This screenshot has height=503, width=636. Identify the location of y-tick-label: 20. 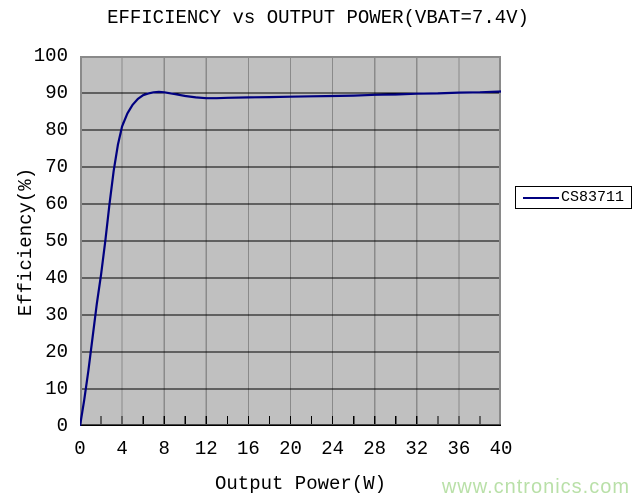
(56, 352).